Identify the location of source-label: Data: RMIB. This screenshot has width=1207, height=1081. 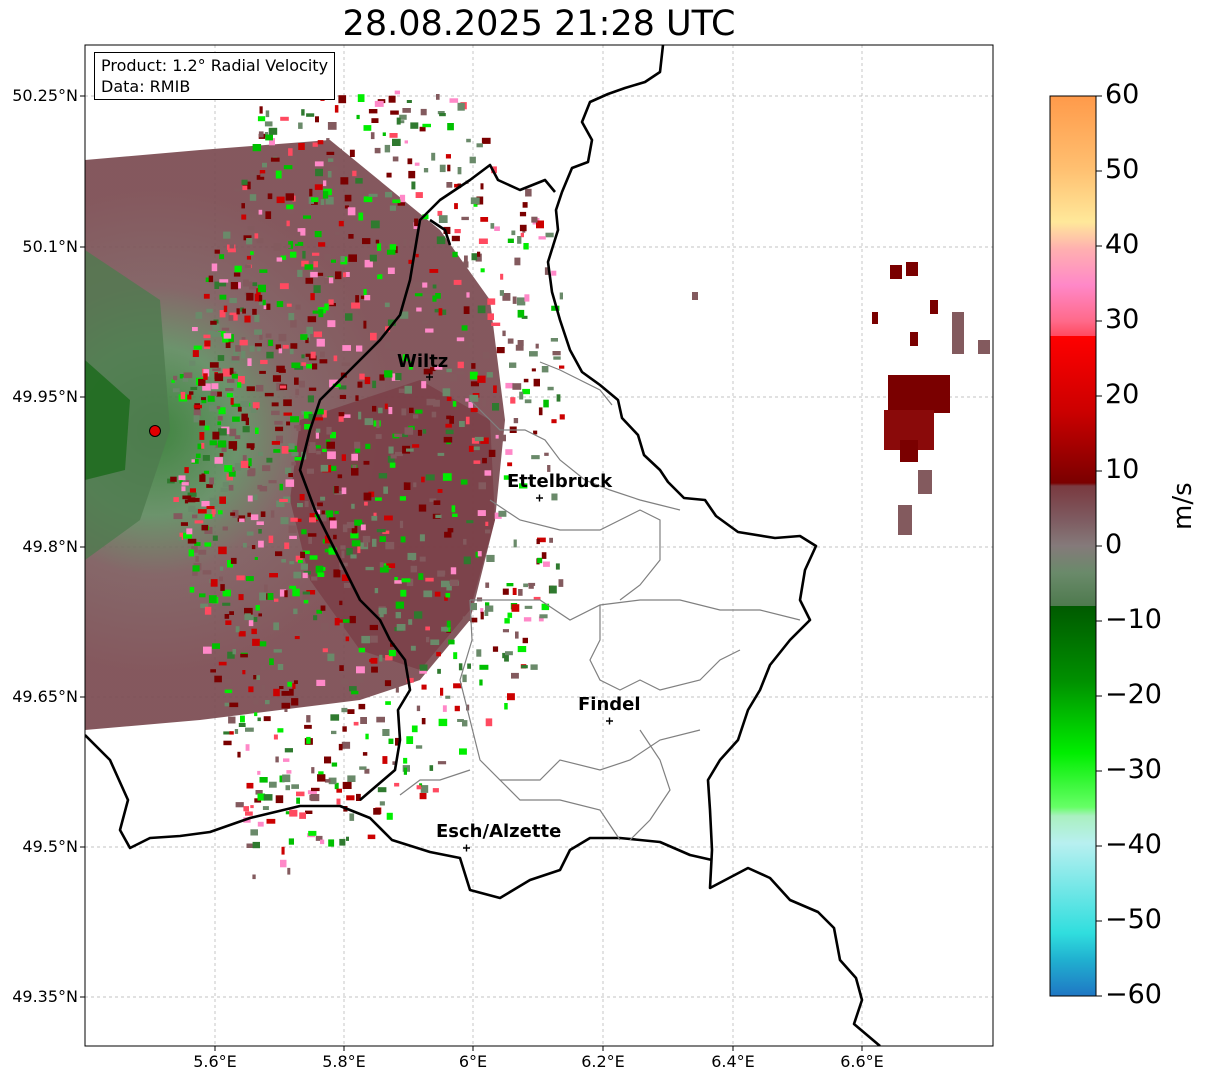
(146, 86).